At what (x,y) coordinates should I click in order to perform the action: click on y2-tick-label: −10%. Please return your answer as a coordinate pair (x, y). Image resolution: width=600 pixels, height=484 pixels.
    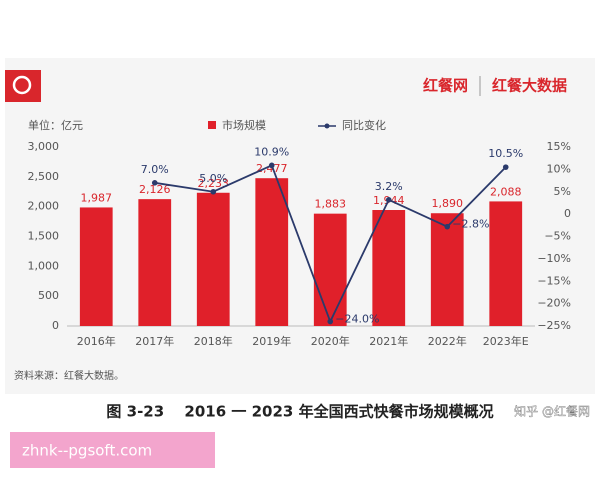
    Looking at the image, I should click on (554, 258).